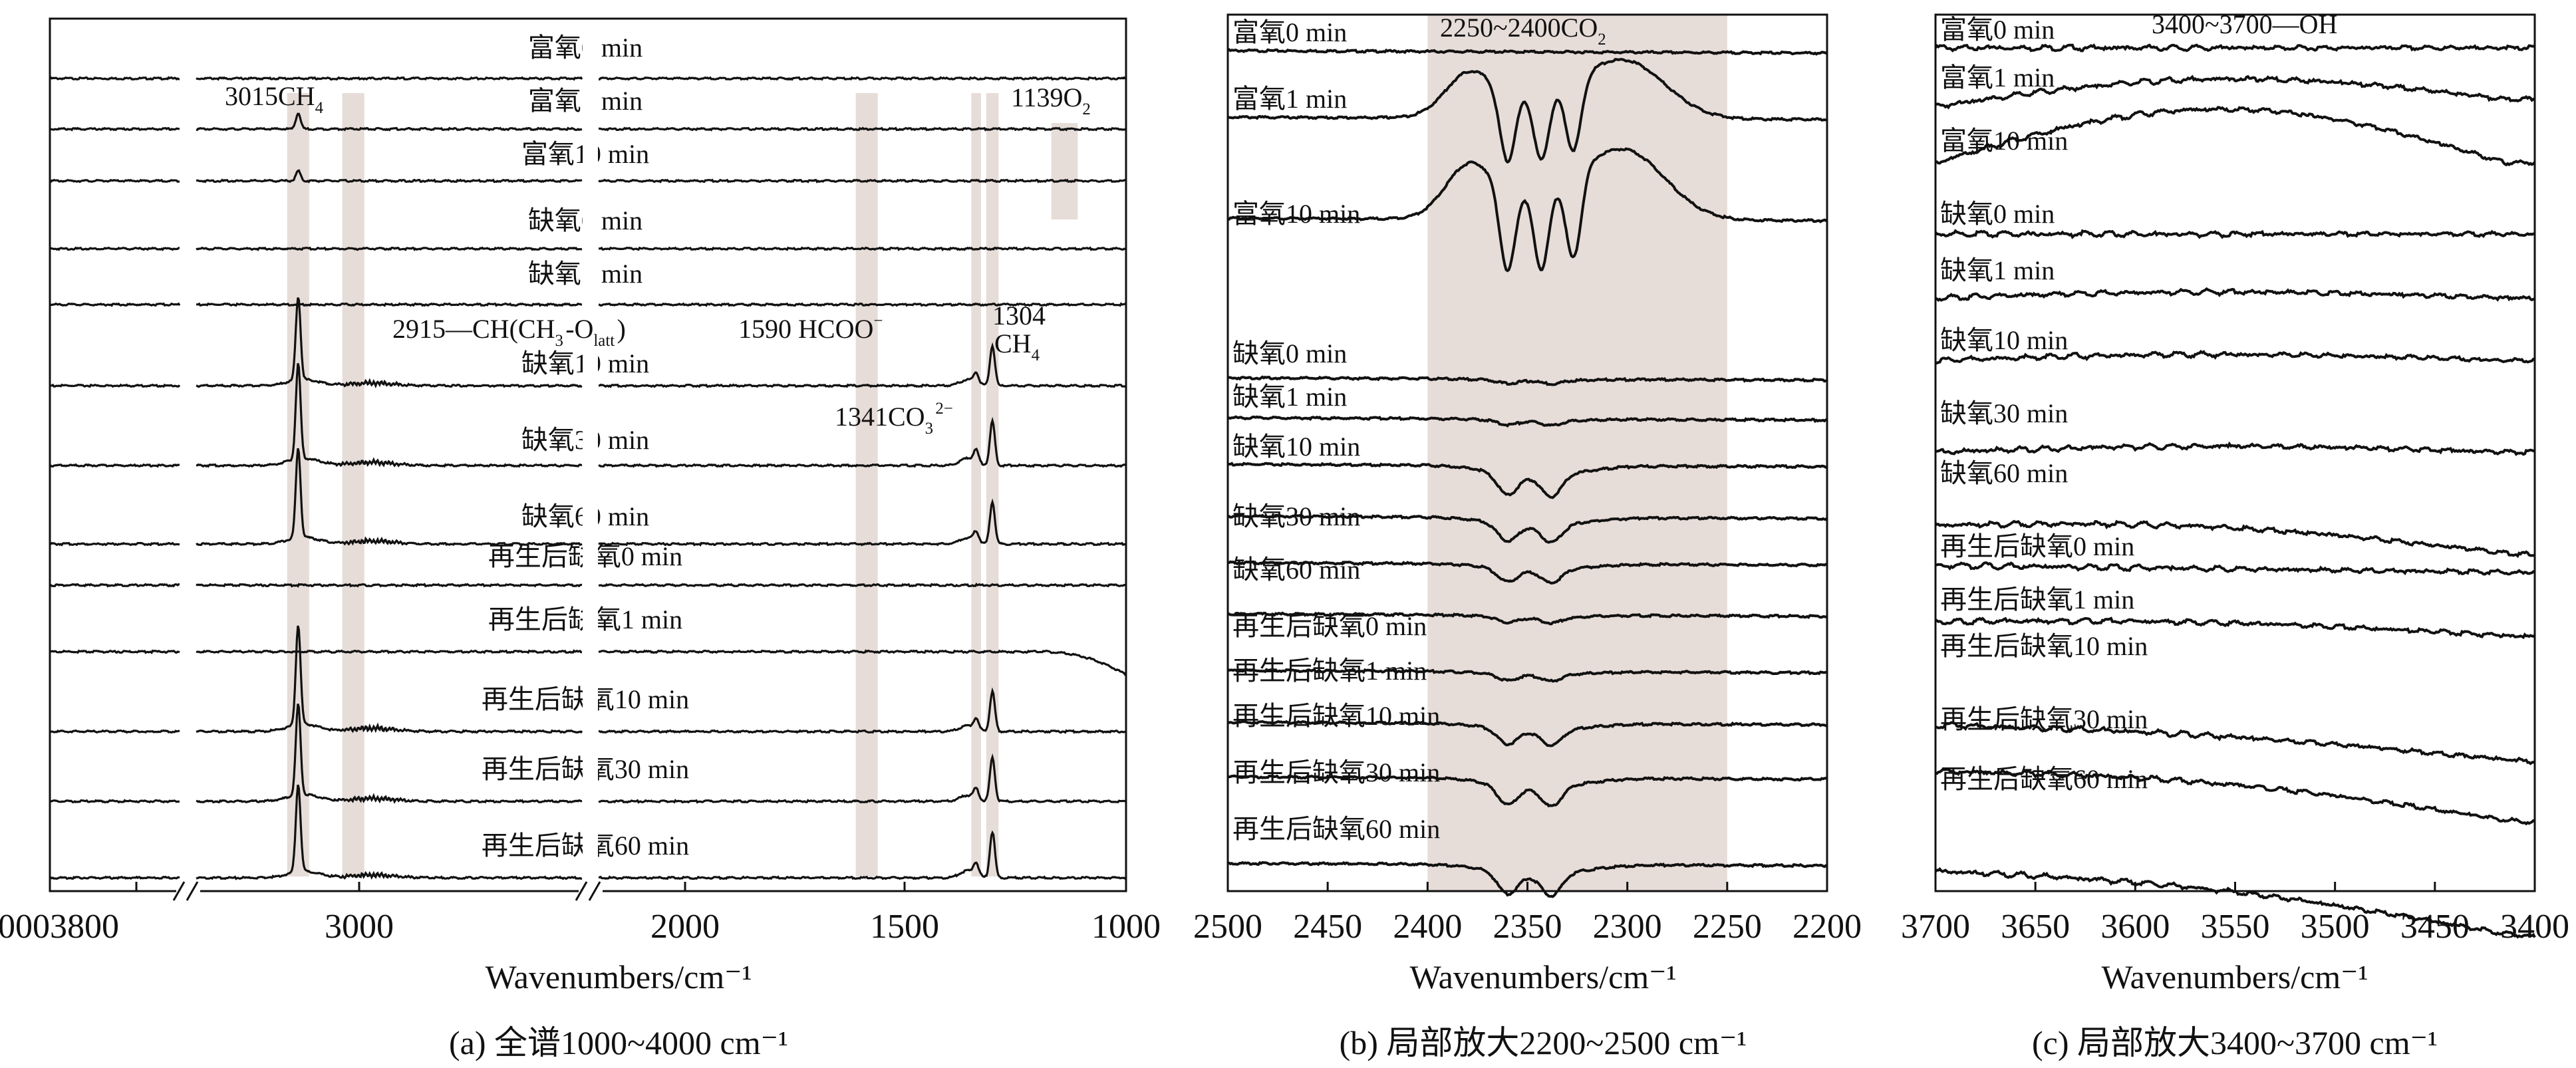 This screenshot has width=2576, height=1068. What do you see at coordinates (811, 328) in the screenshot?
I see `peak-annotation: 1590 HCOO−` at bounding box center [811, 328].